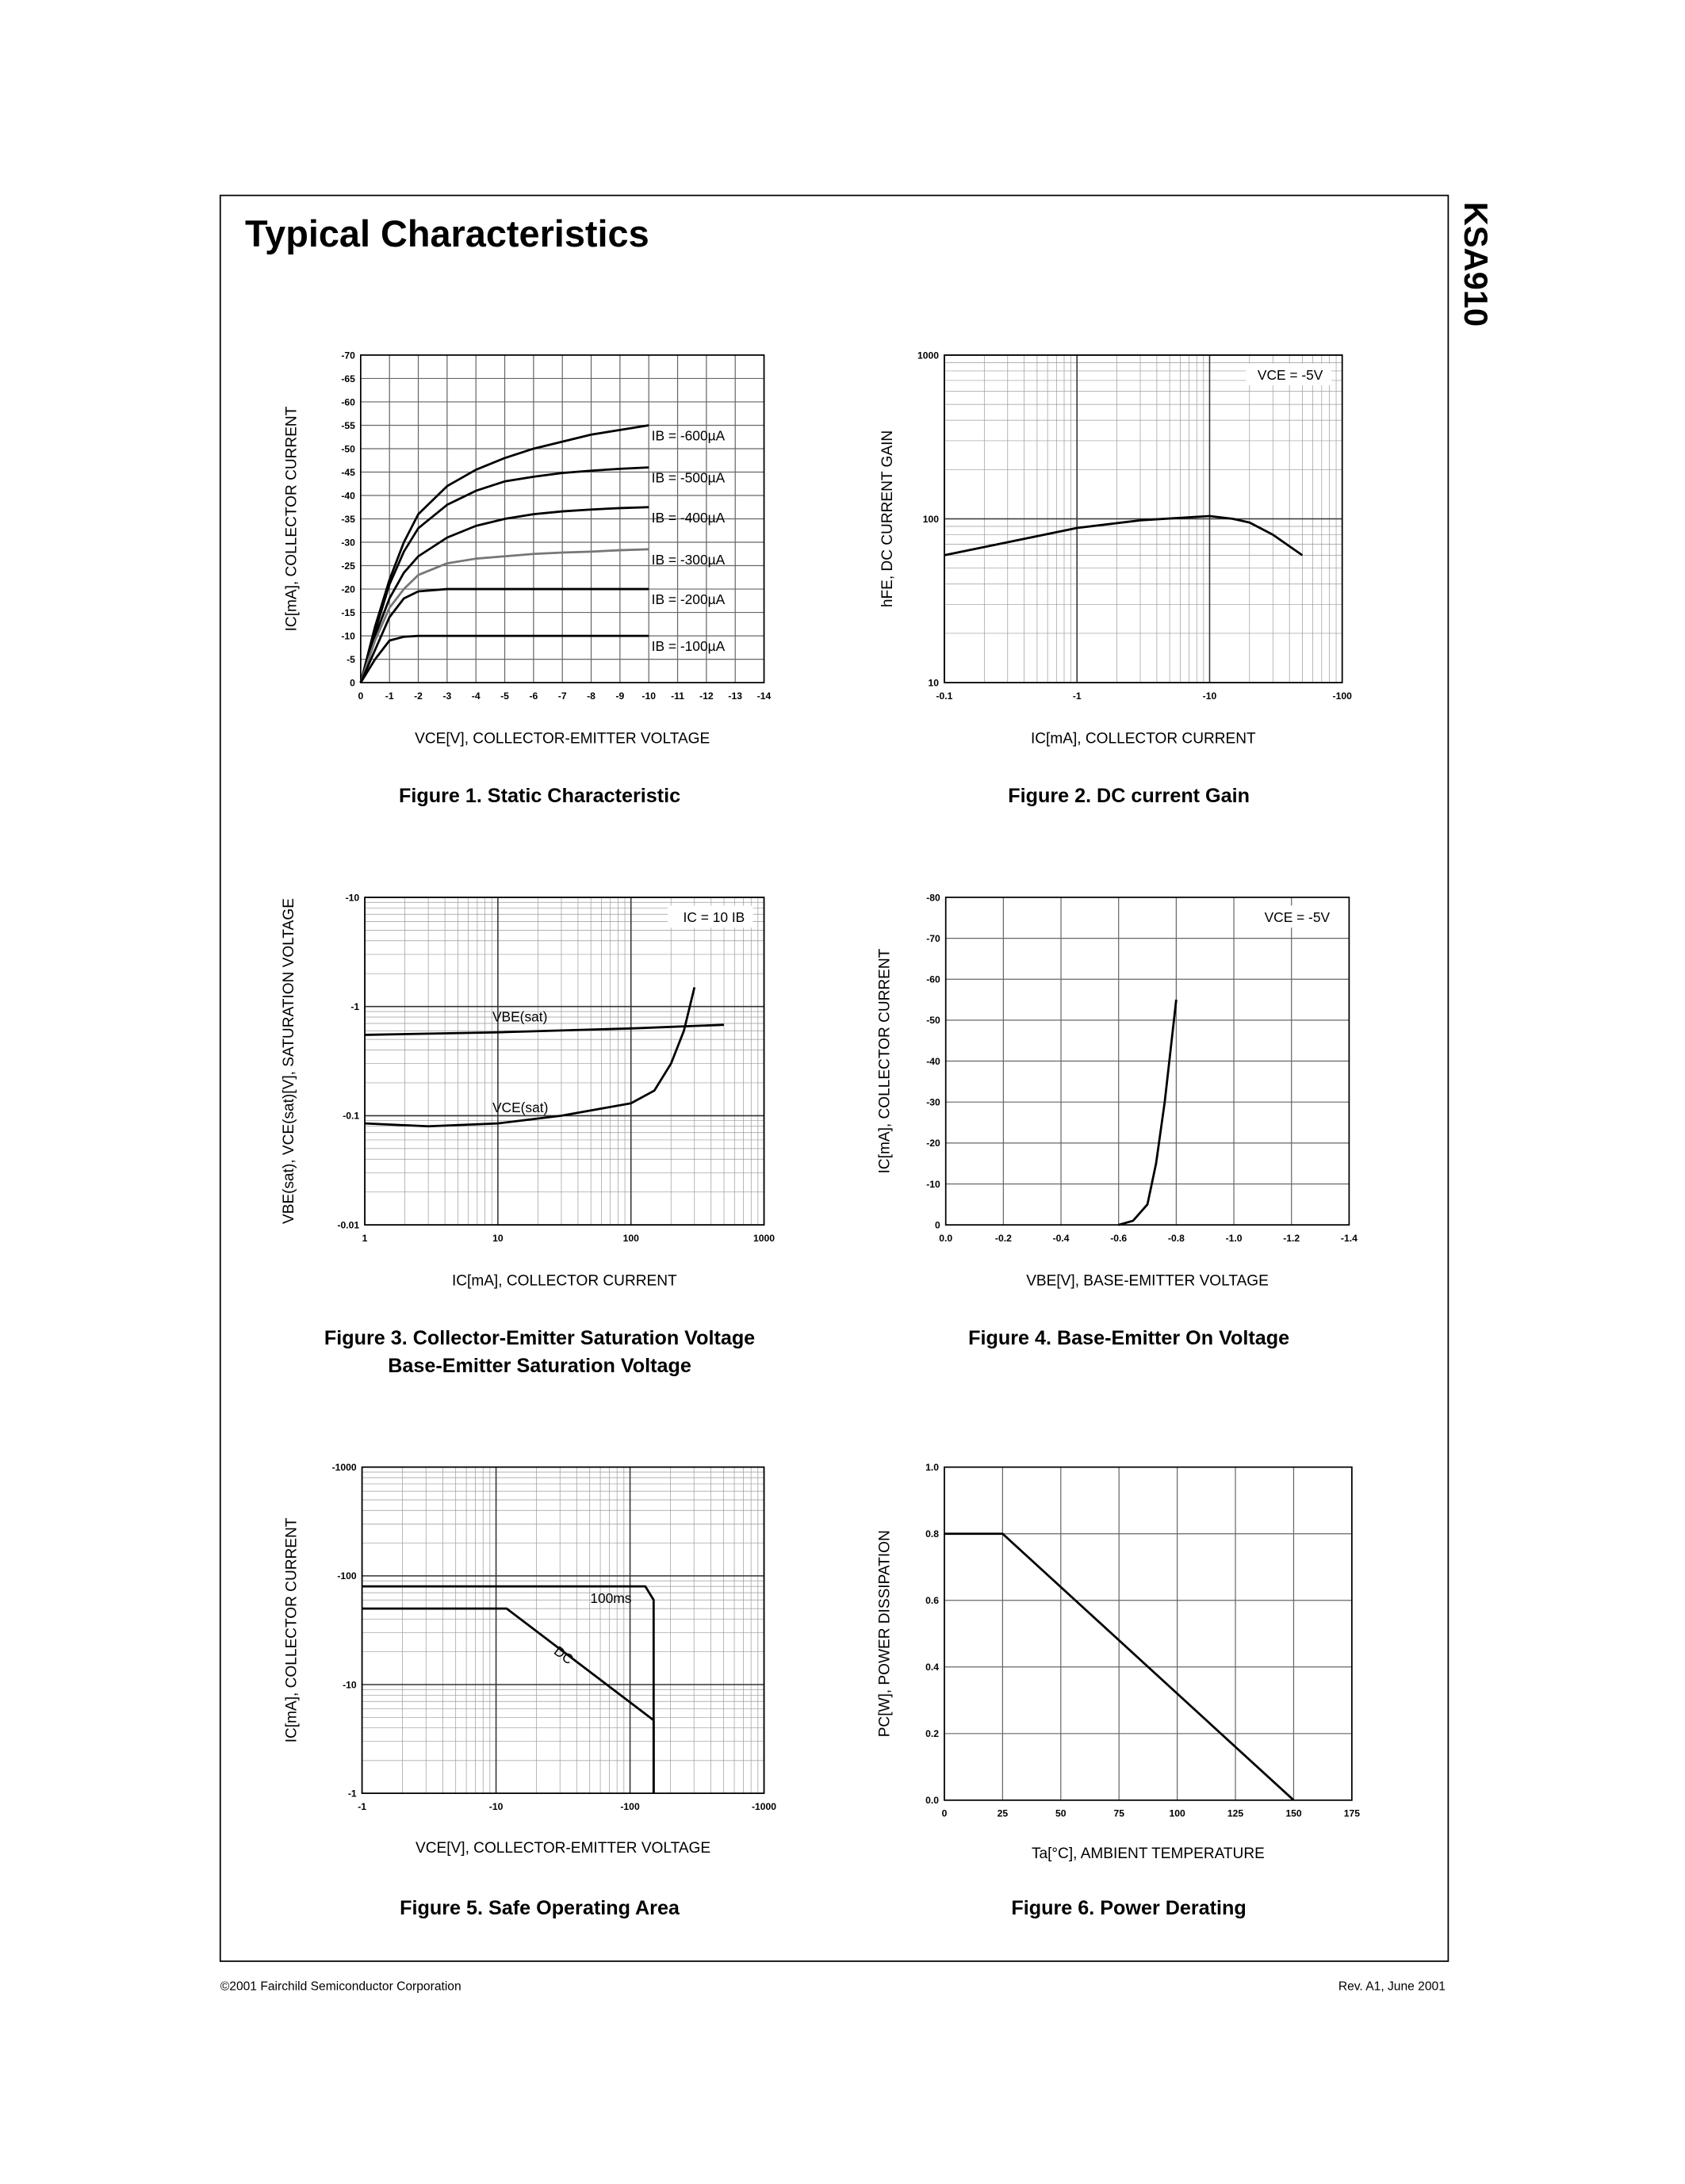 This screenshot has width=1685, height=2184. Describe the element at coordinates (1176, 1238) in the screenshot. I see `x-tick-label: -0.8` at that location.